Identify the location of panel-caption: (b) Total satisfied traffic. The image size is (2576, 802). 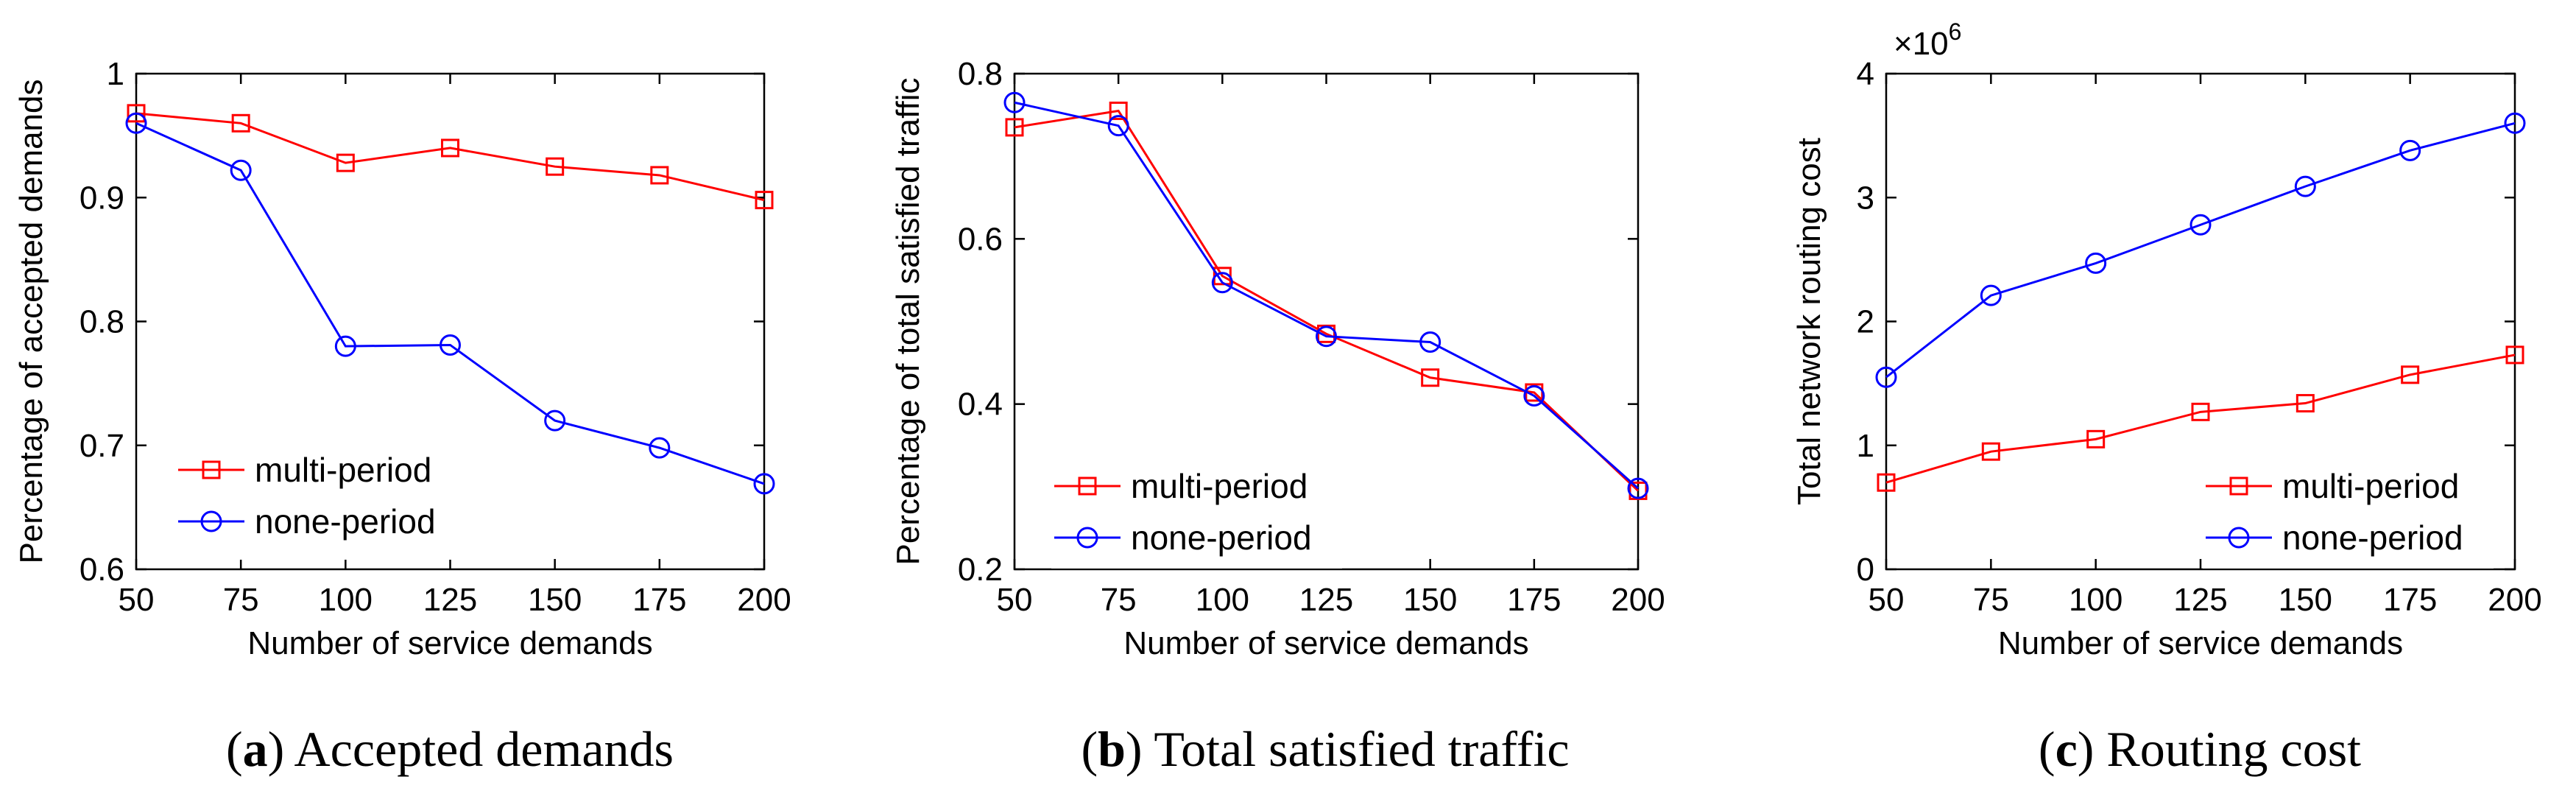
(1325, 749).